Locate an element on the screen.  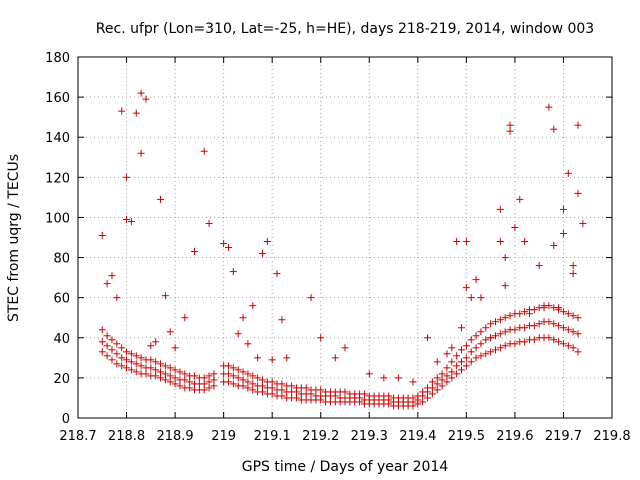
y-tick-label: 120 is located at coordinates (57, 178).